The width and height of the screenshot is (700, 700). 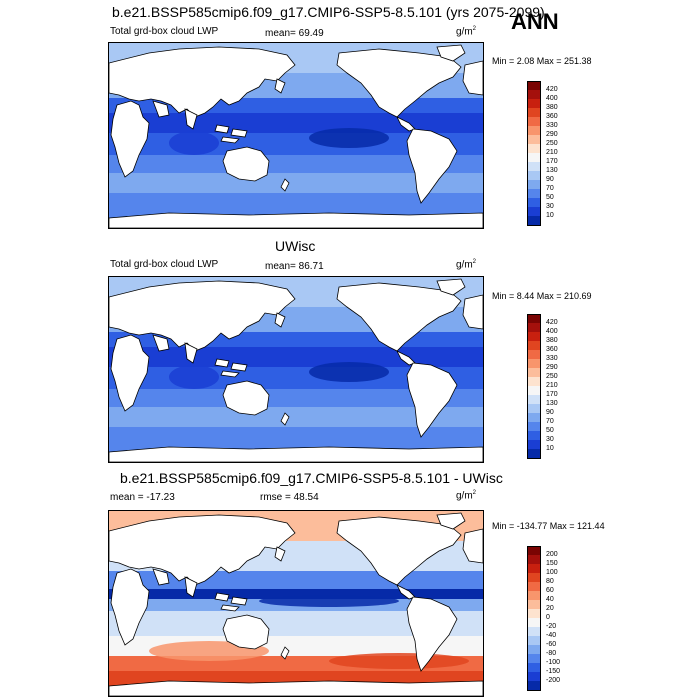 What do you see at coordinates (551, 626) in the screenshot?
I see `colorbar-tick-label: -20` at bounding box center [551, 626].